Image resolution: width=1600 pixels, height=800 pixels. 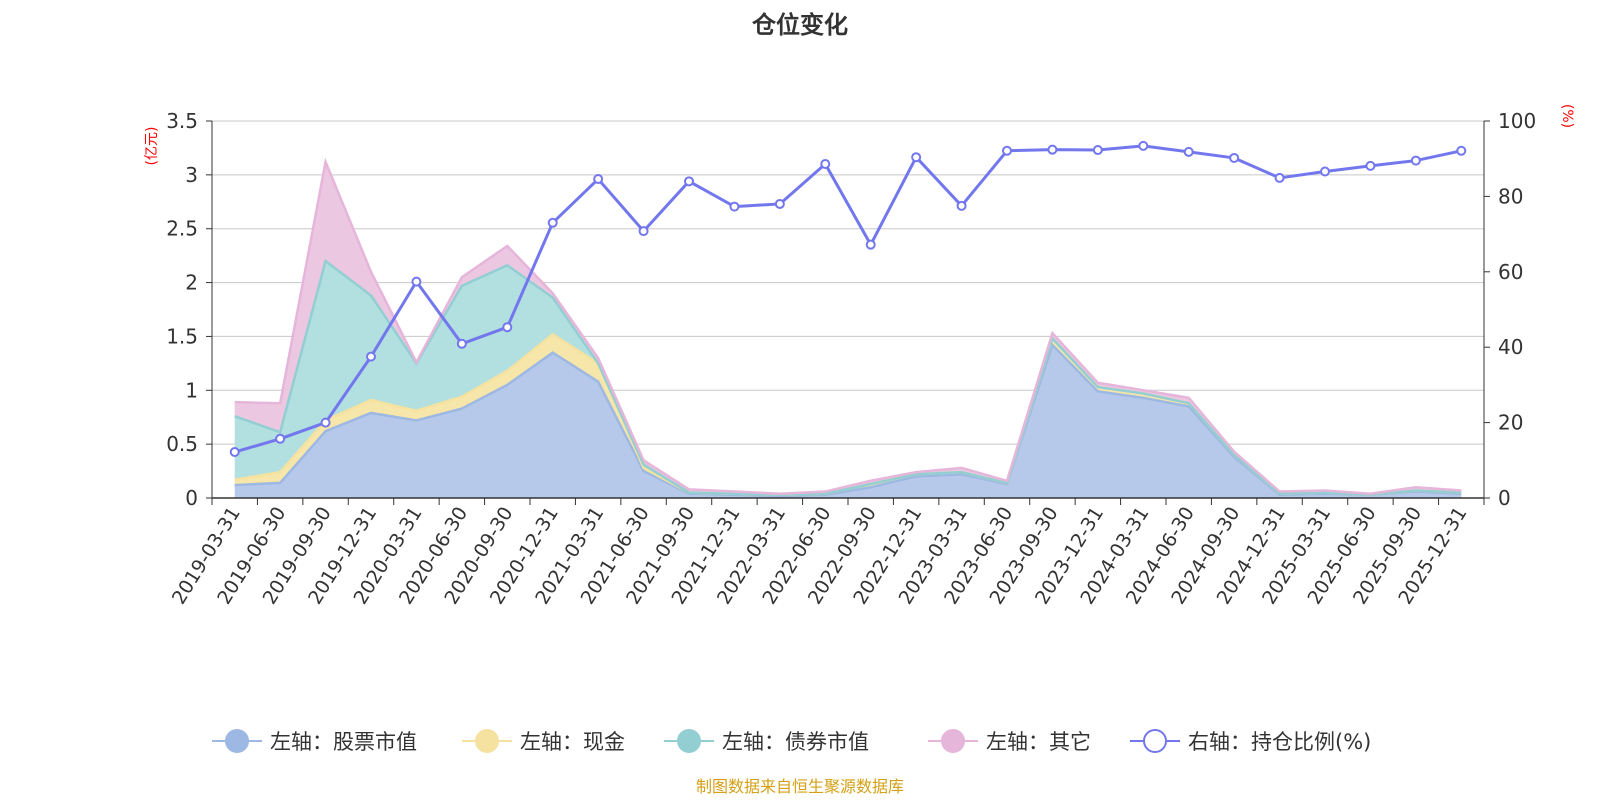 What do you see at coordinates (1504, 498) in the screenshot?
I see `right-axis-tick-label: 0` at bounding box center [1504, 498].